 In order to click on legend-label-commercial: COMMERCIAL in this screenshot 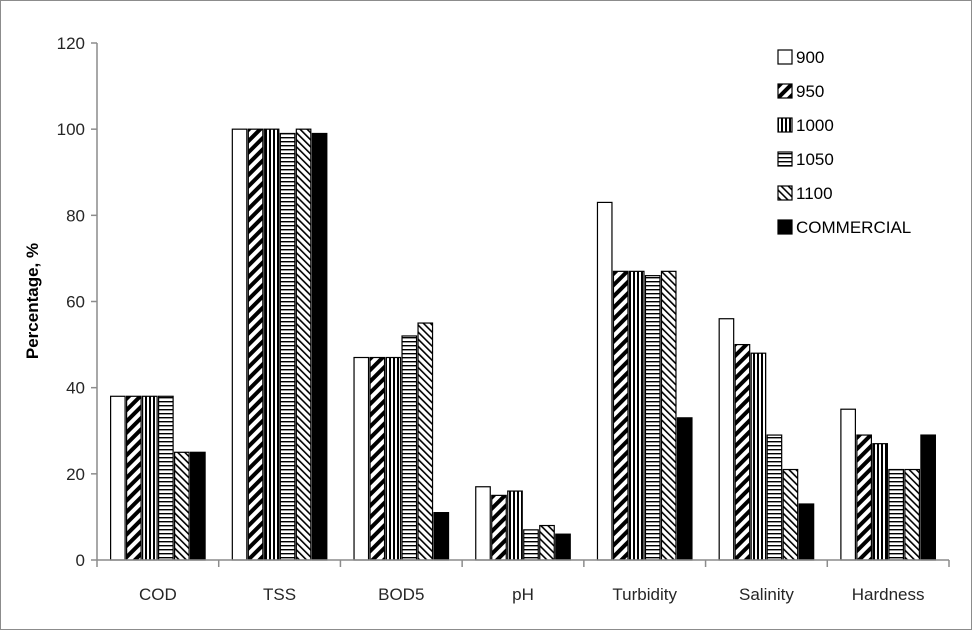, I will do `click(853, 227)`.